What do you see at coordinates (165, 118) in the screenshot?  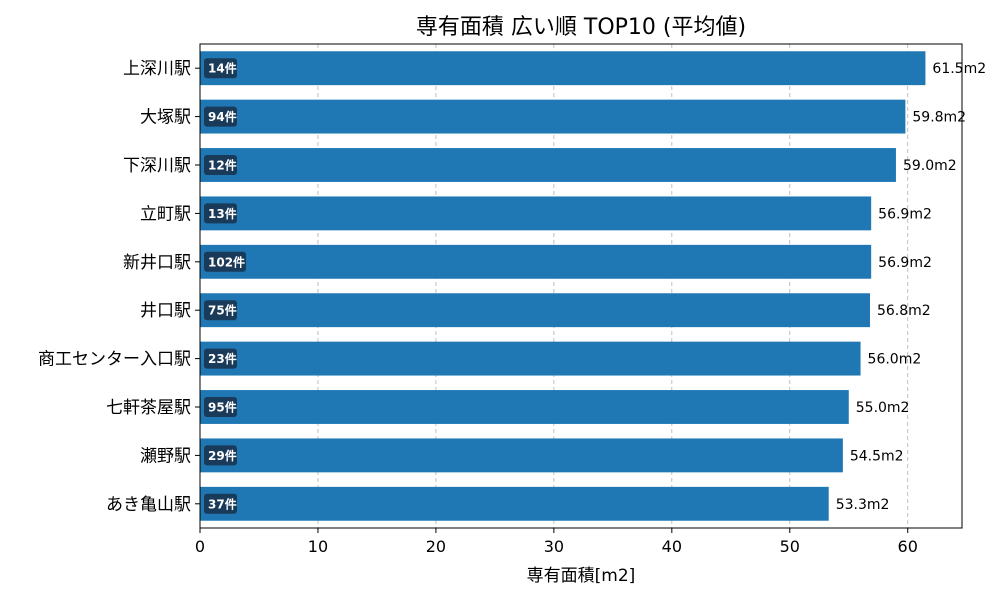 I see `y-tick-label: 大塚駅` at bounding box center [165, 118].